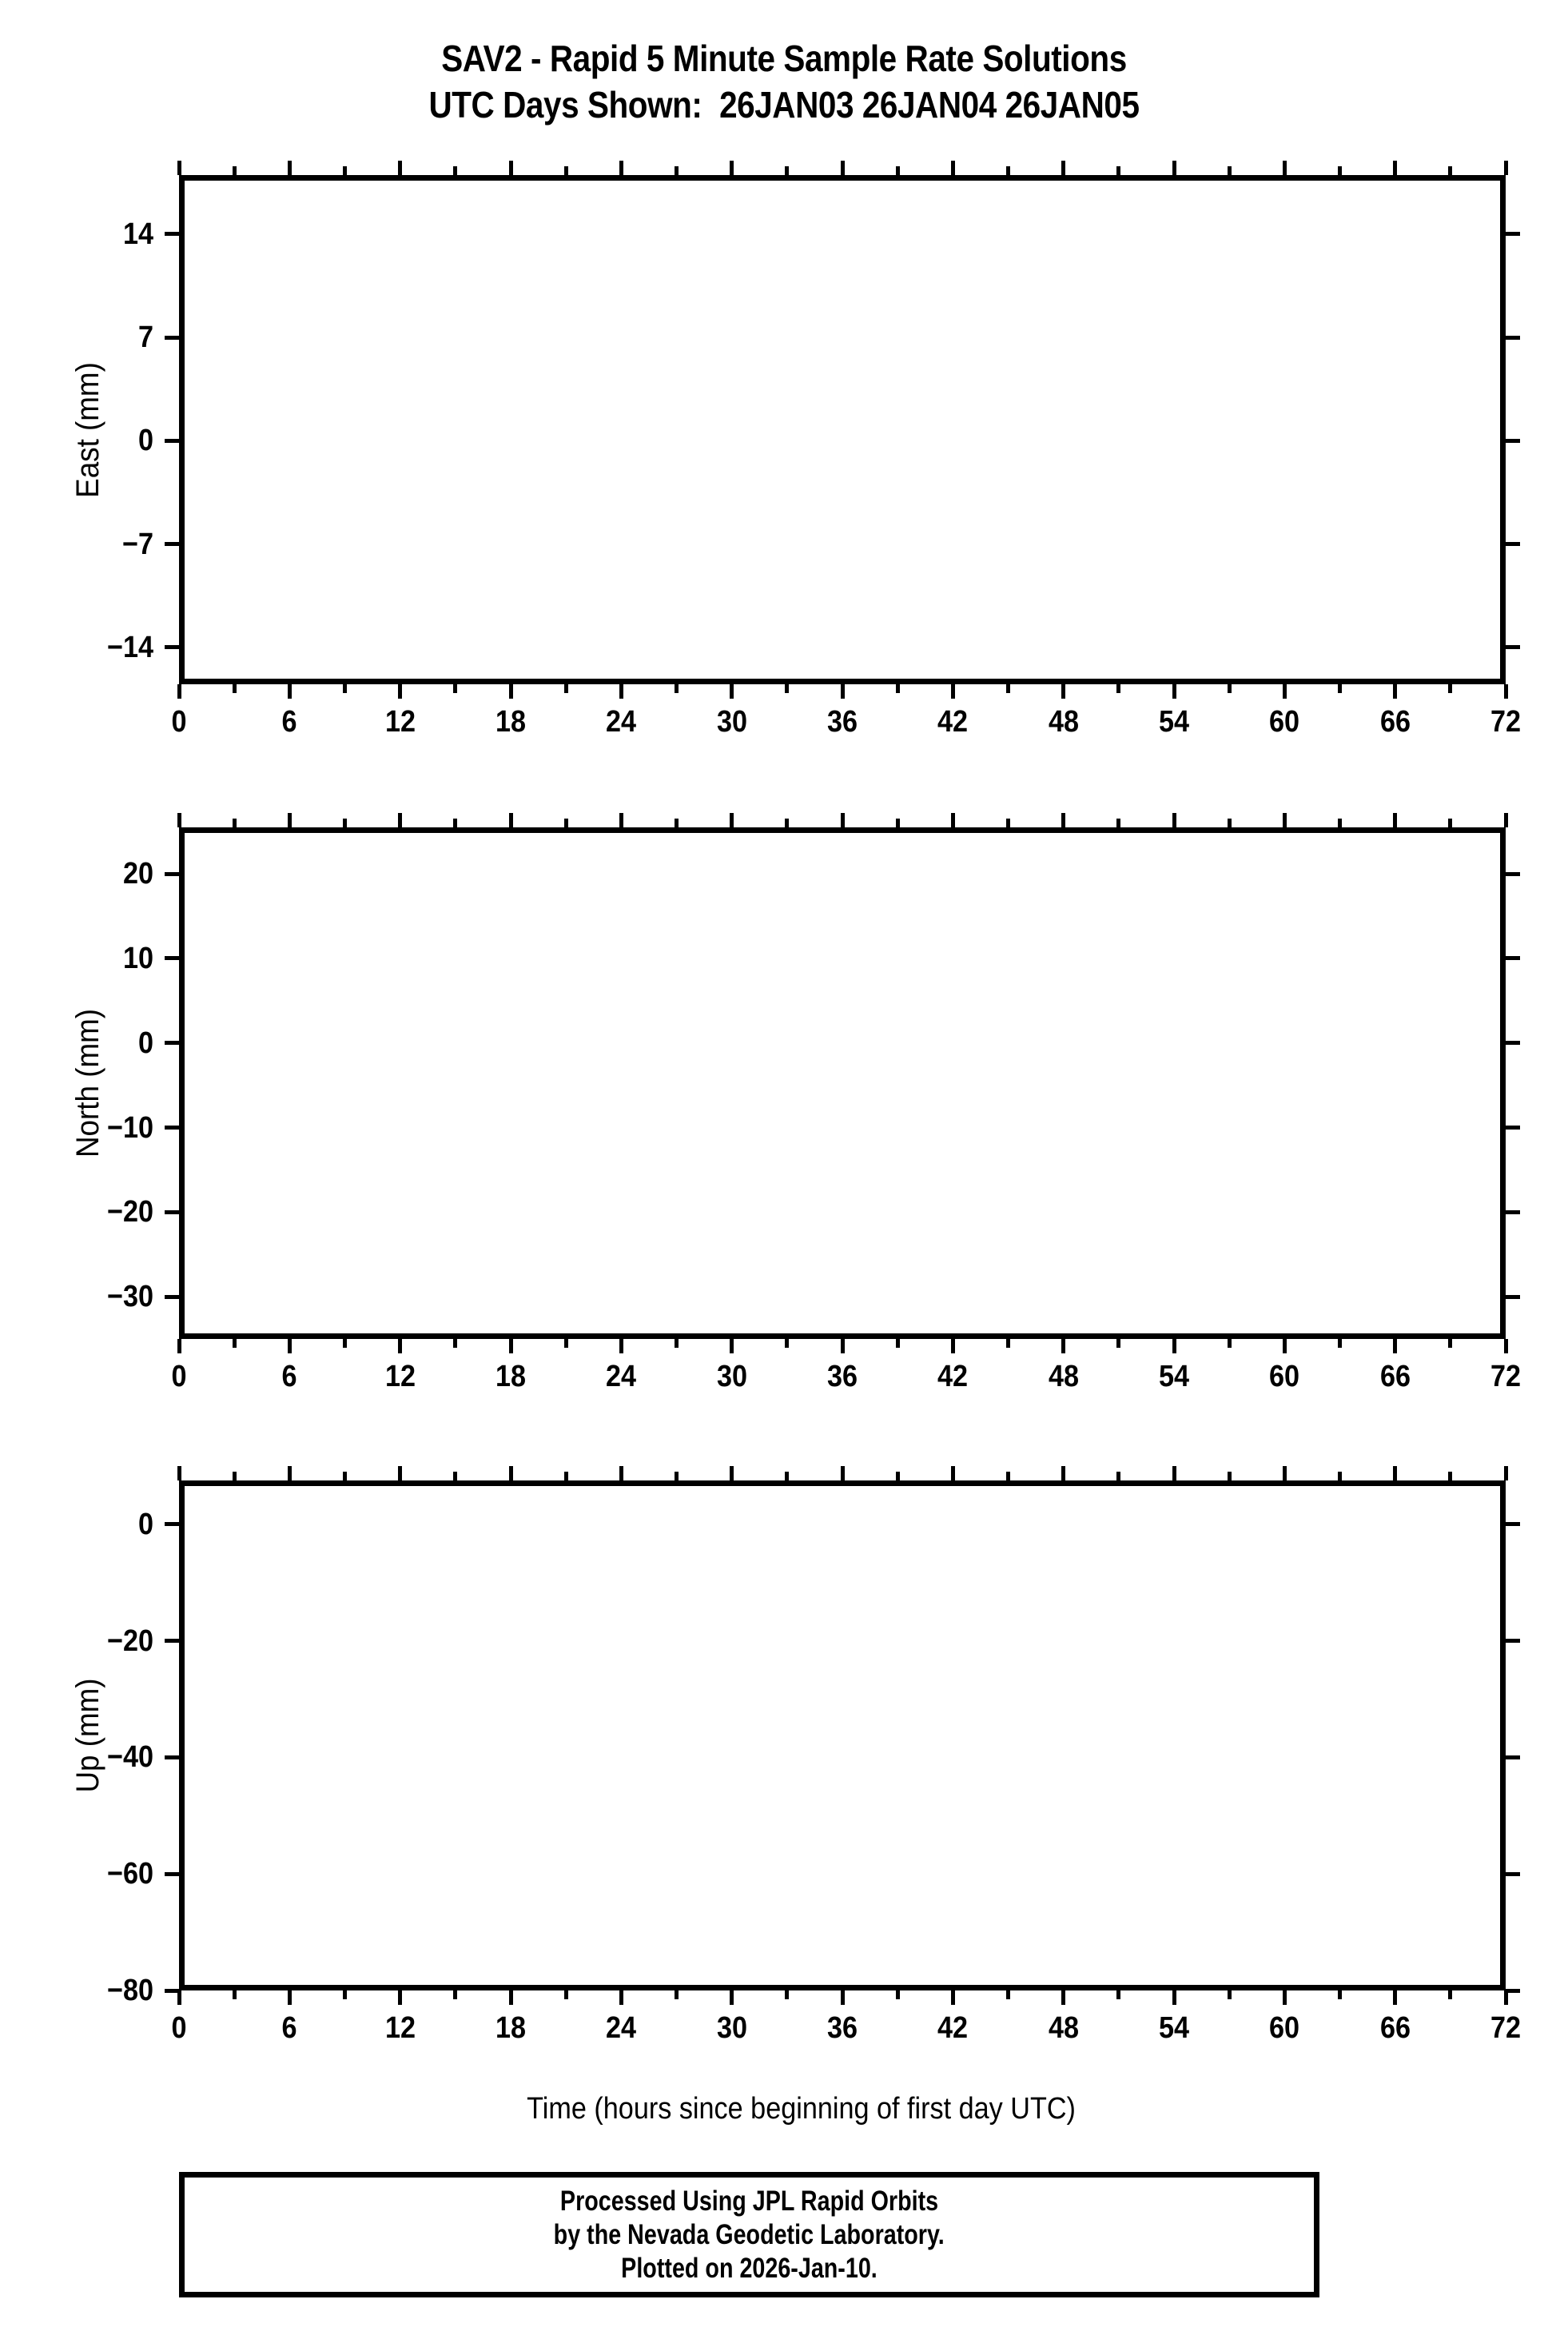 The height and width of the screenshot is (2347, 1568). I want to click on x-tick-label-up: 18, so click(511, 2028).